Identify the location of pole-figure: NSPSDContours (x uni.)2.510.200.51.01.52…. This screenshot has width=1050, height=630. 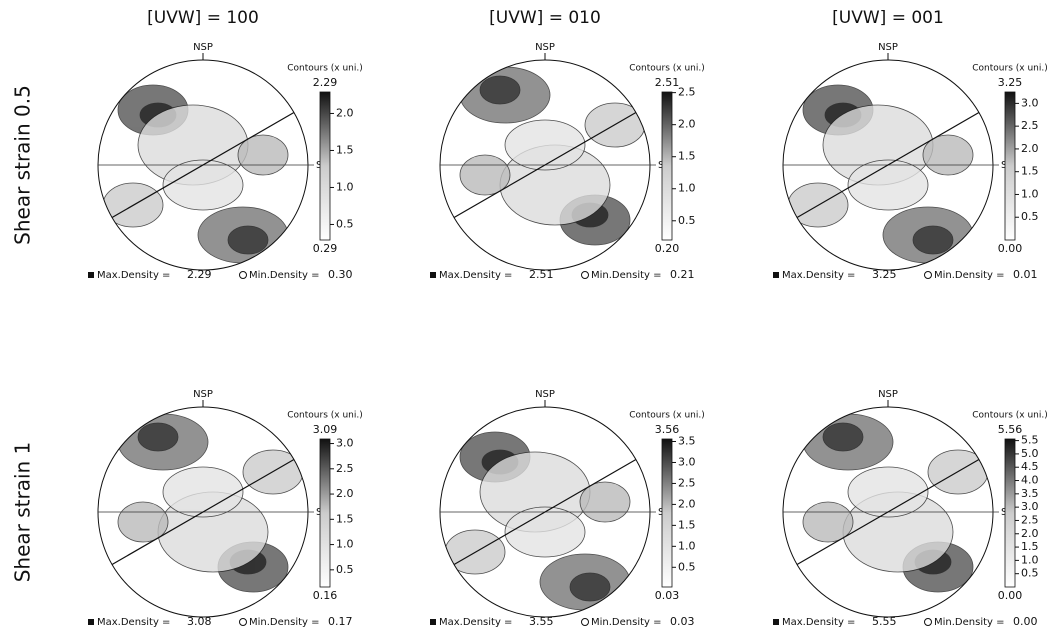
(567, 161).